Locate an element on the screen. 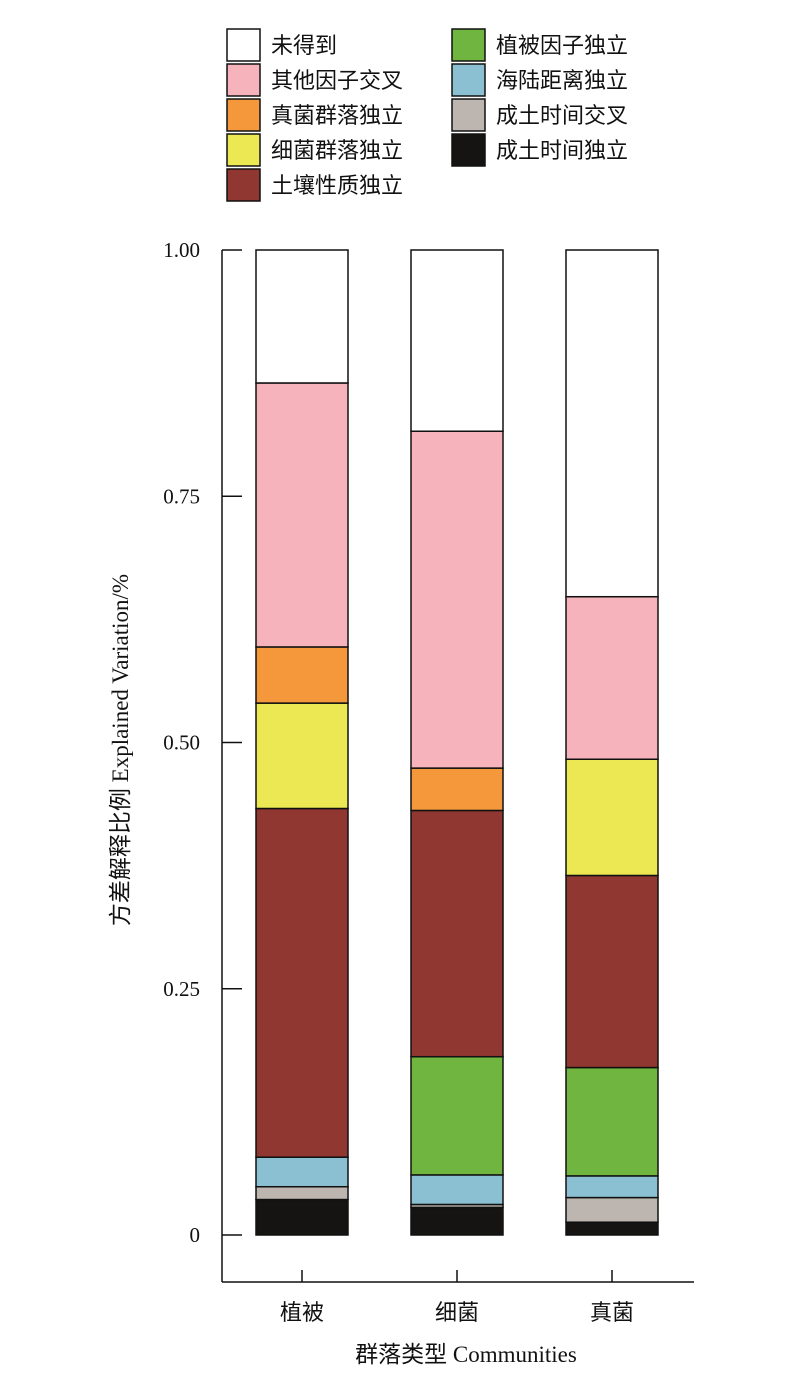  legend-label: 成土时间交叉 is located at coordinates (562, 116).